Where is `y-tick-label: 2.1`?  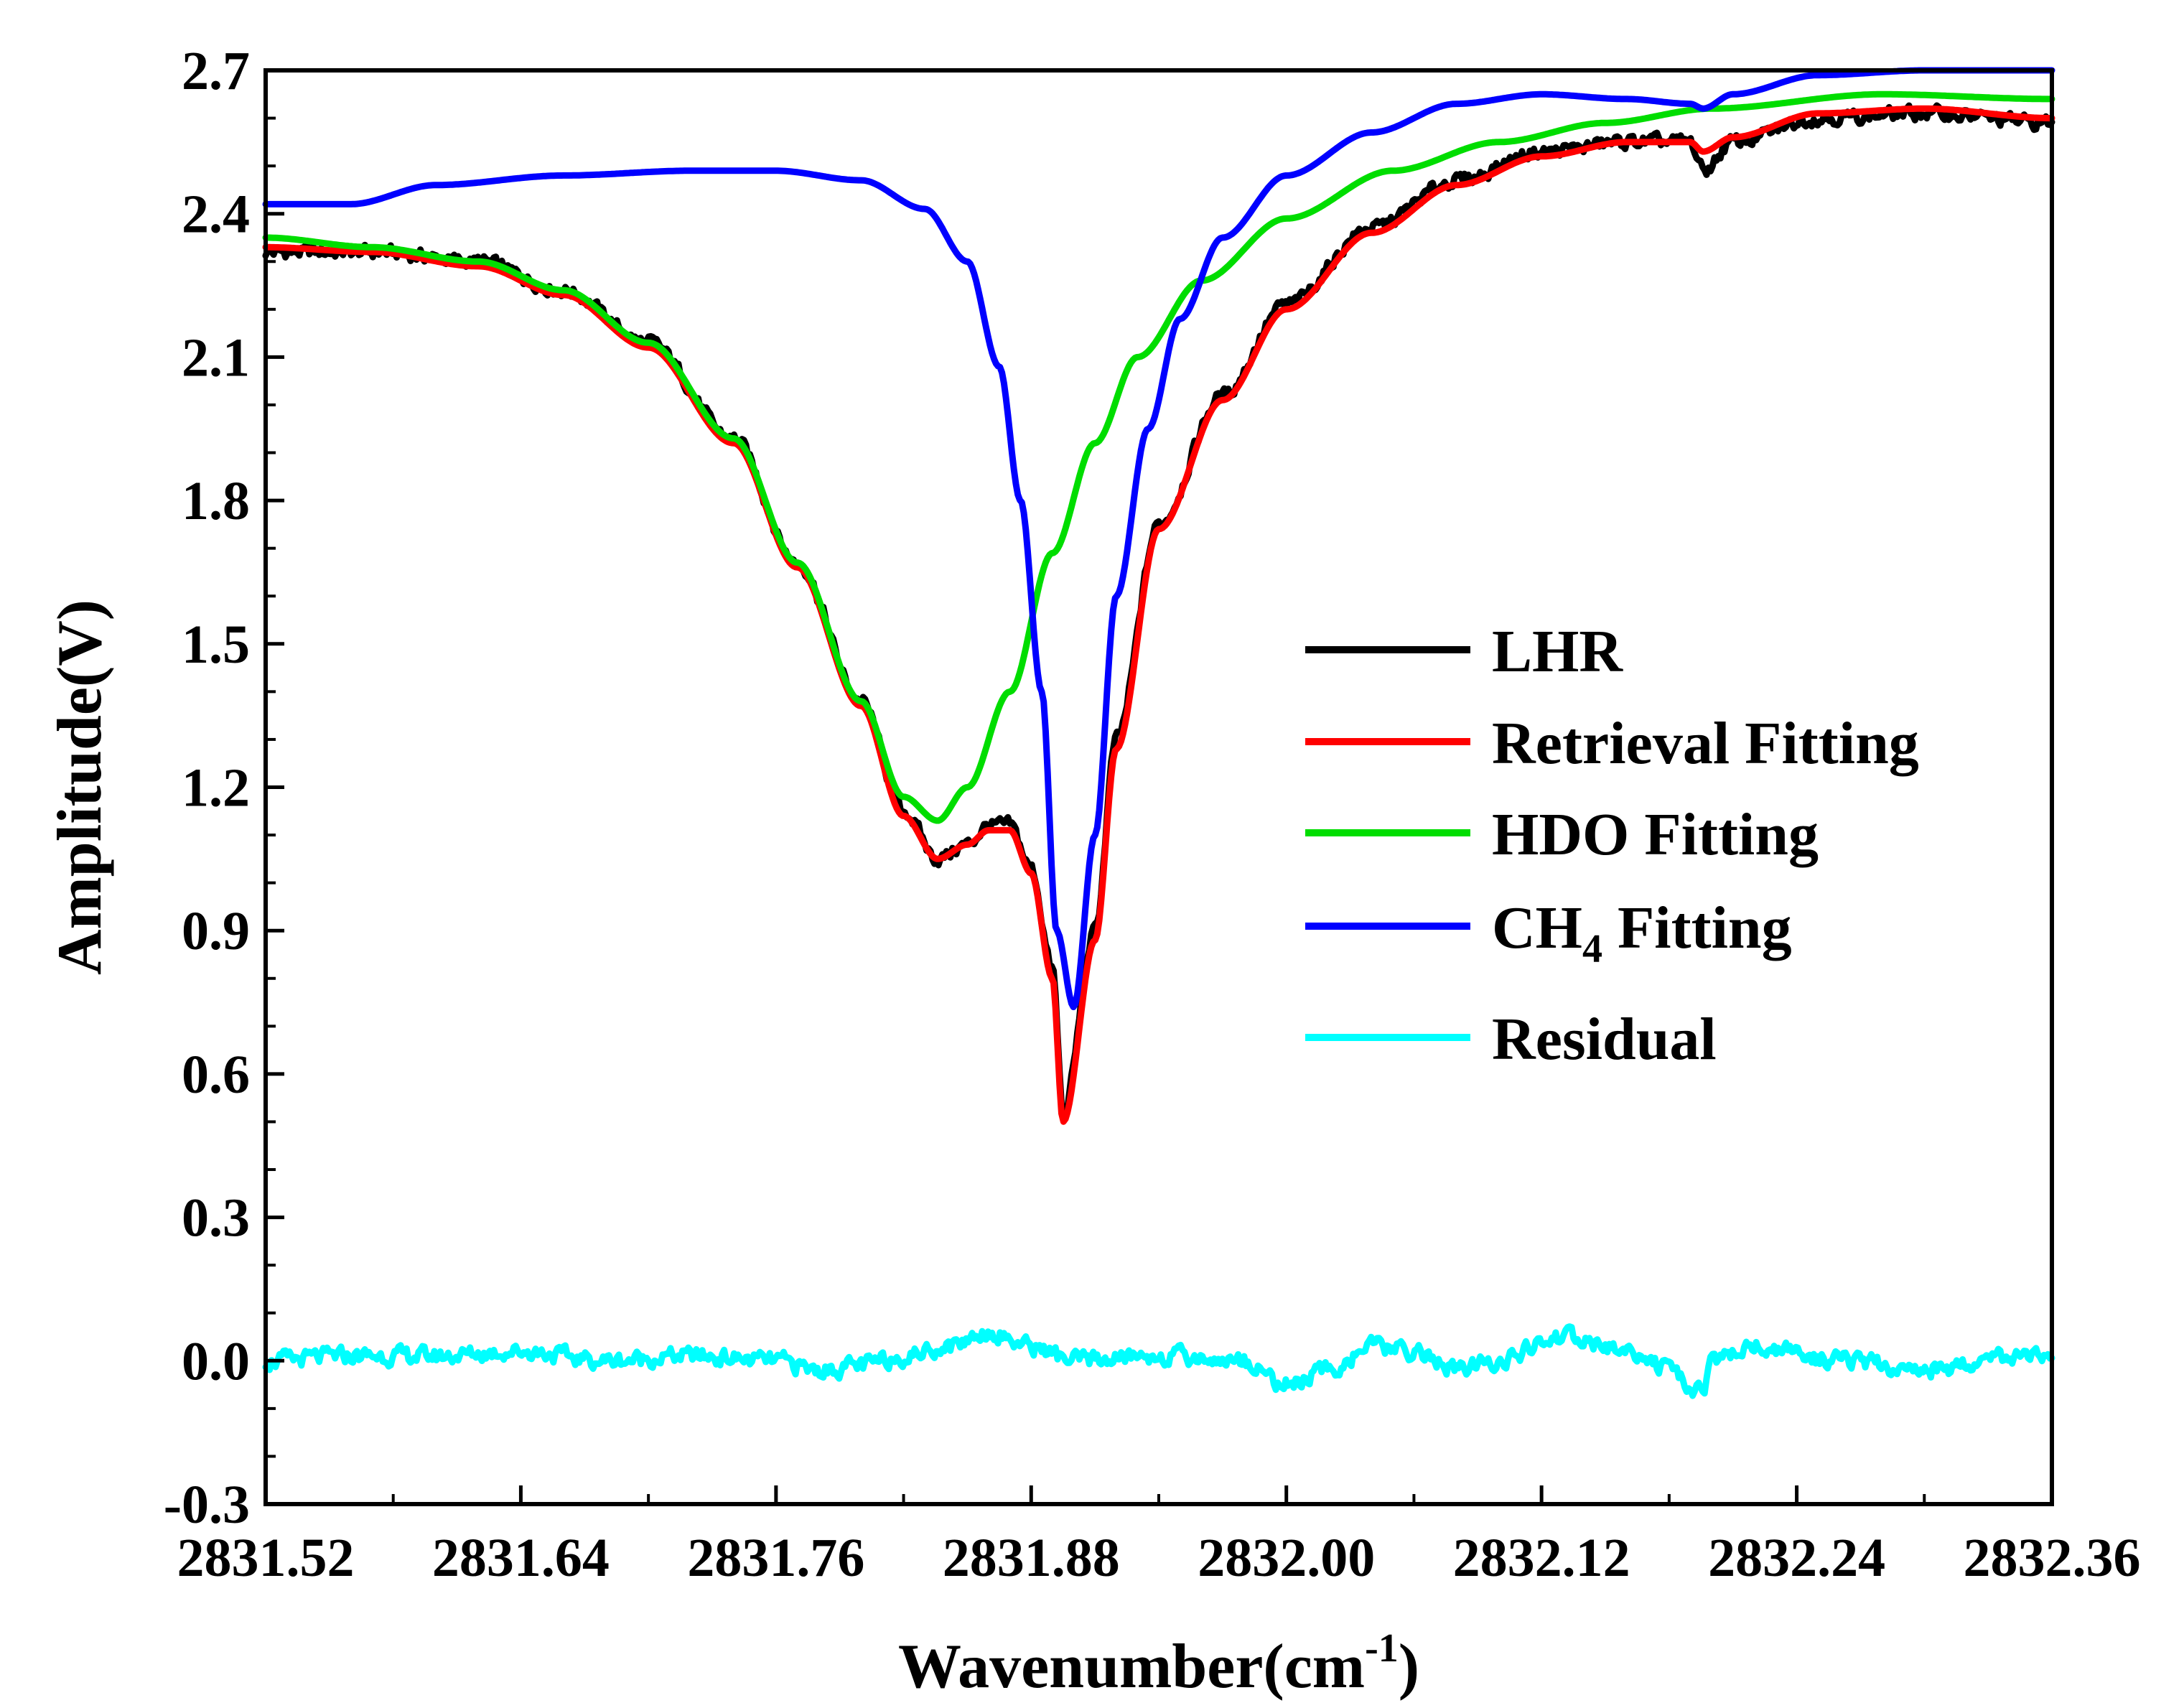
y-tick-label: 2.1 is located at coordinates (216, 357).